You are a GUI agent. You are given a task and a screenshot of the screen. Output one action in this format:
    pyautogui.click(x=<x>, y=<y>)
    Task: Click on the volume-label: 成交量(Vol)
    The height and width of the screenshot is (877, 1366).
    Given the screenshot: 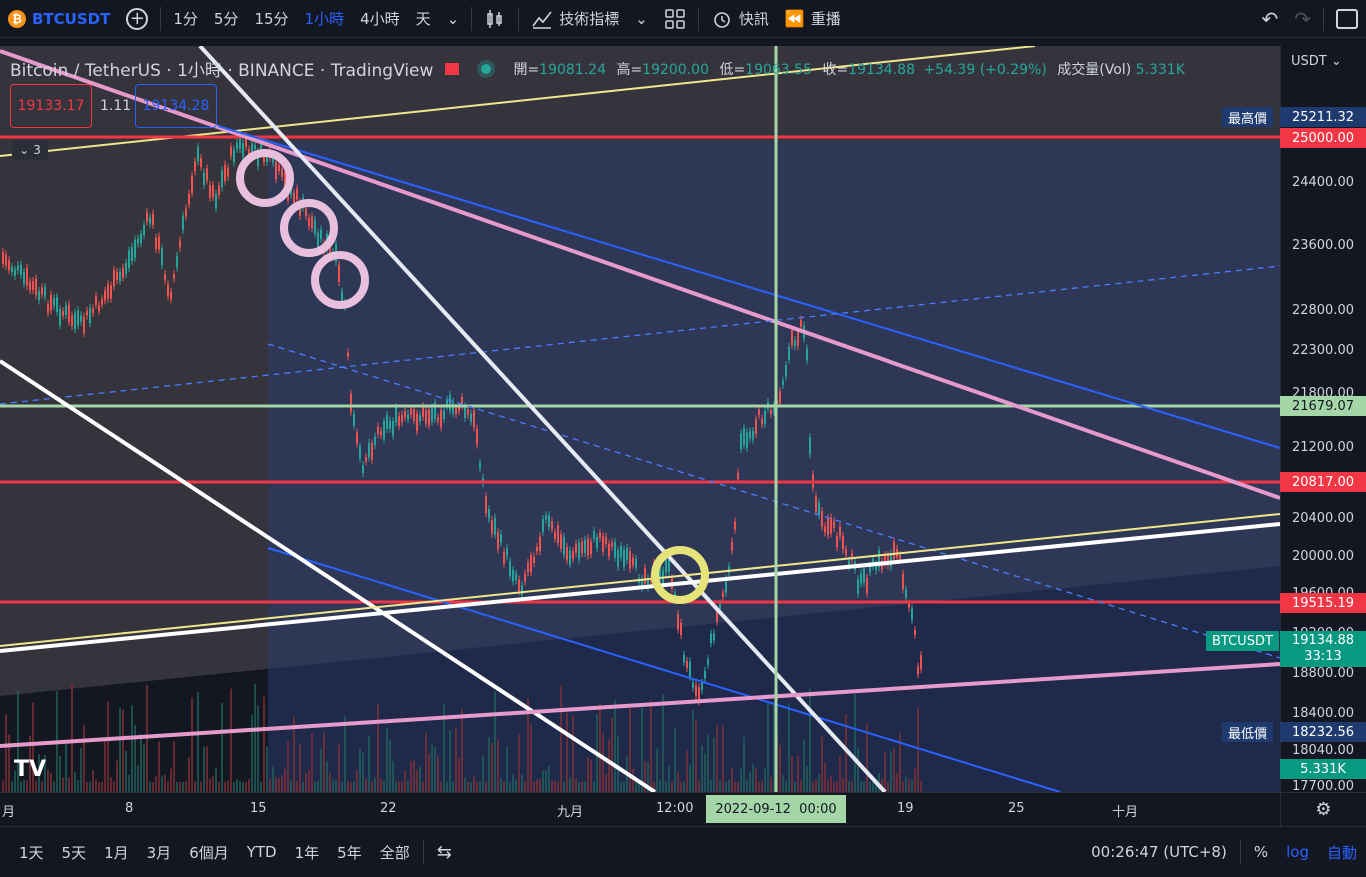 What is the action you would take?
    pyautogui.click(x=1094, y=69)
    